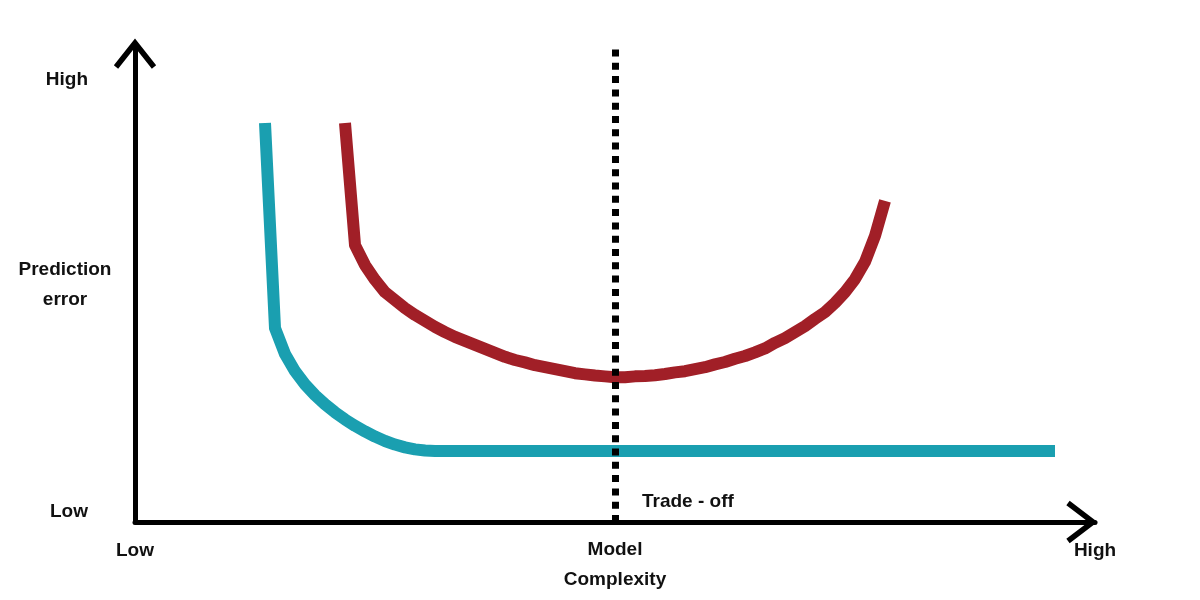 The width and height of the screenshot is (1200, 600). I want to click on x-axis-title: Model Complexity, so click(615, 563).